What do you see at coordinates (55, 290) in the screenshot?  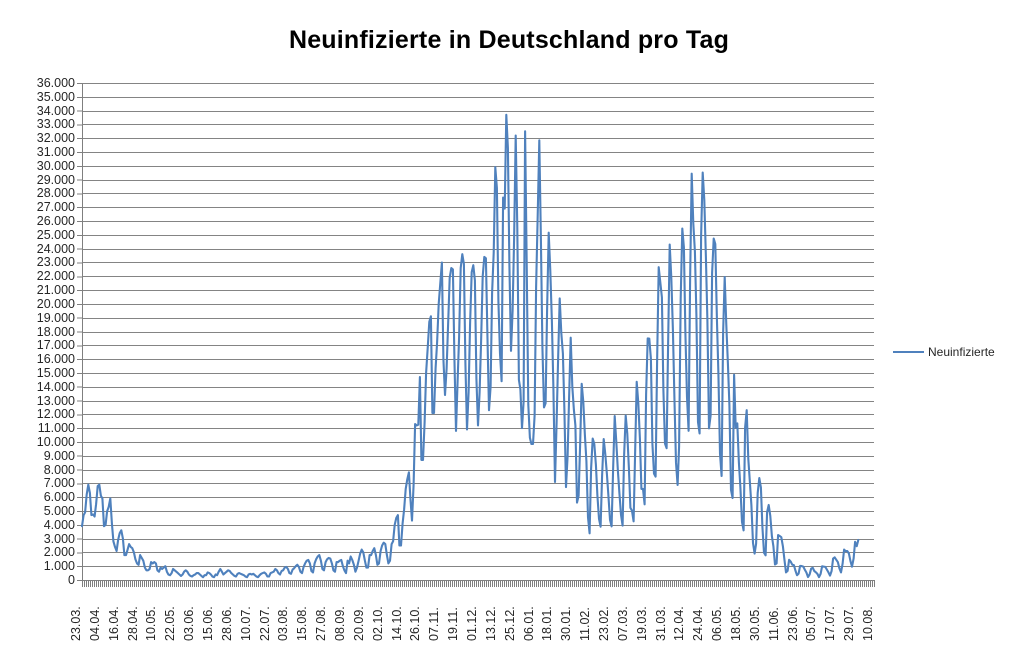 I see `y-axis-tick-label: 21.000` at bounding box center [55, 290].